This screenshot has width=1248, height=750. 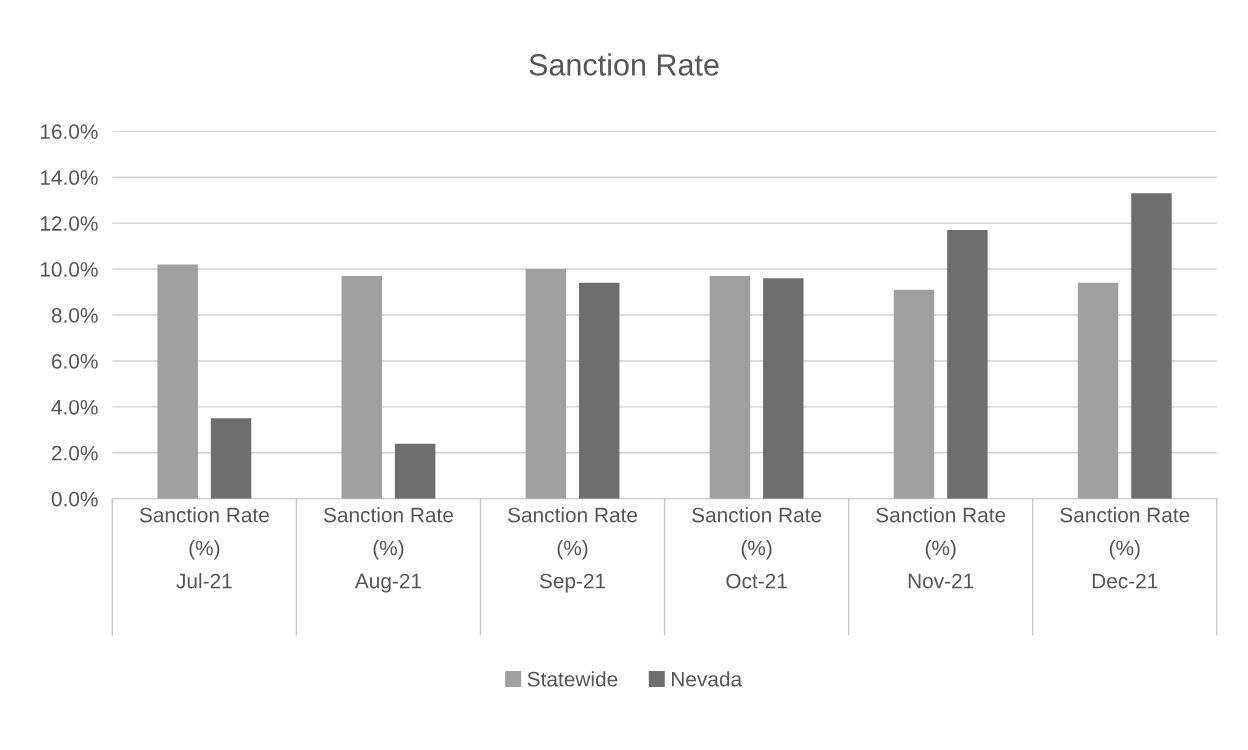 I want to click on y-tick-label: 2.0%, so click(x=75, y=453).